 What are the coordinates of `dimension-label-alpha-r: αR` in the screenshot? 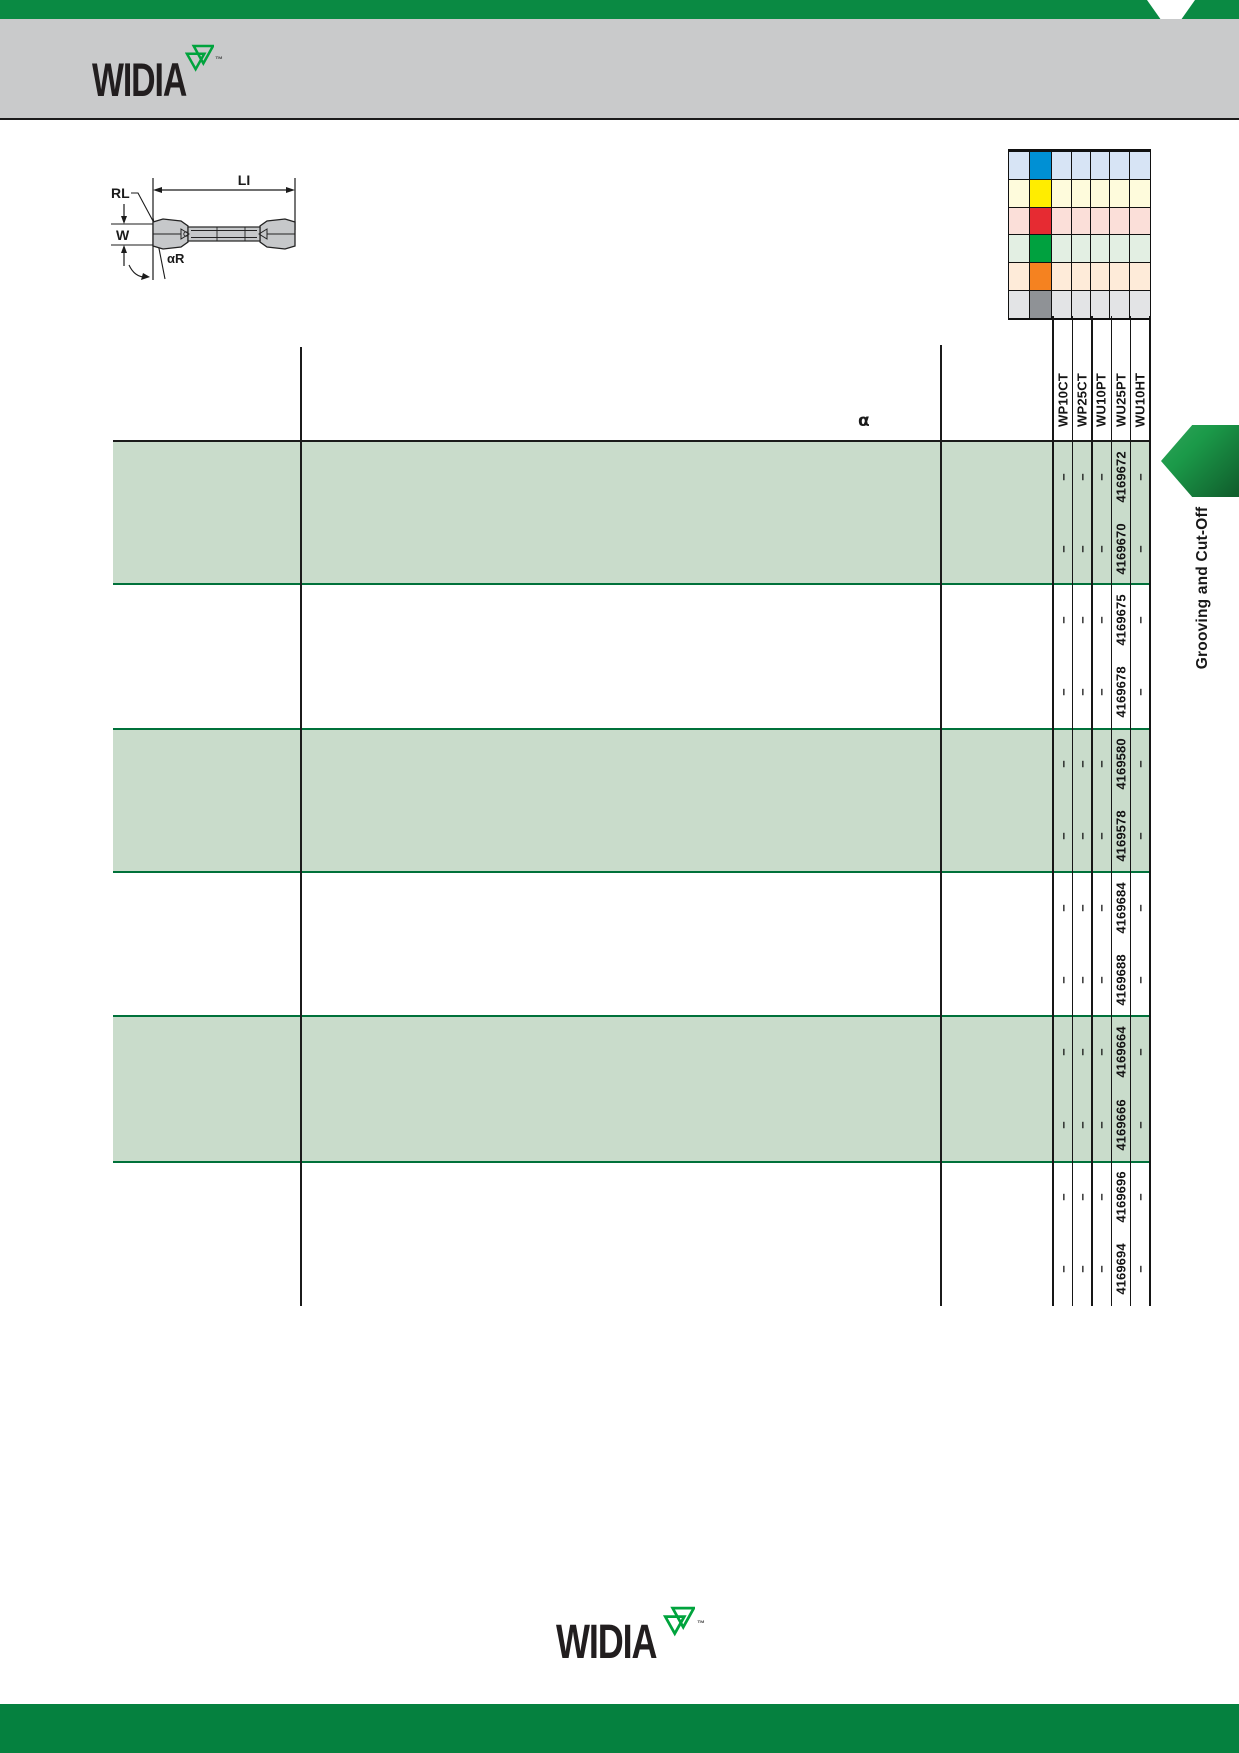 It's located at (176, 258).